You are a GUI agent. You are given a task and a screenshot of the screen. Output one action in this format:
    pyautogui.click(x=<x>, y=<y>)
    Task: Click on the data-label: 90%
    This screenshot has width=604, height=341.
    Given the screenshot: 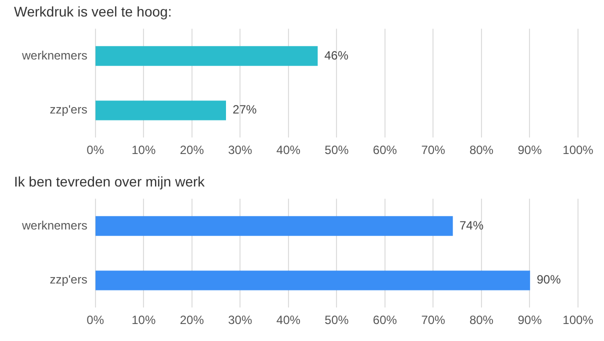 What is the action you would take?
    pyautogui.click(x=549, y=279)
    